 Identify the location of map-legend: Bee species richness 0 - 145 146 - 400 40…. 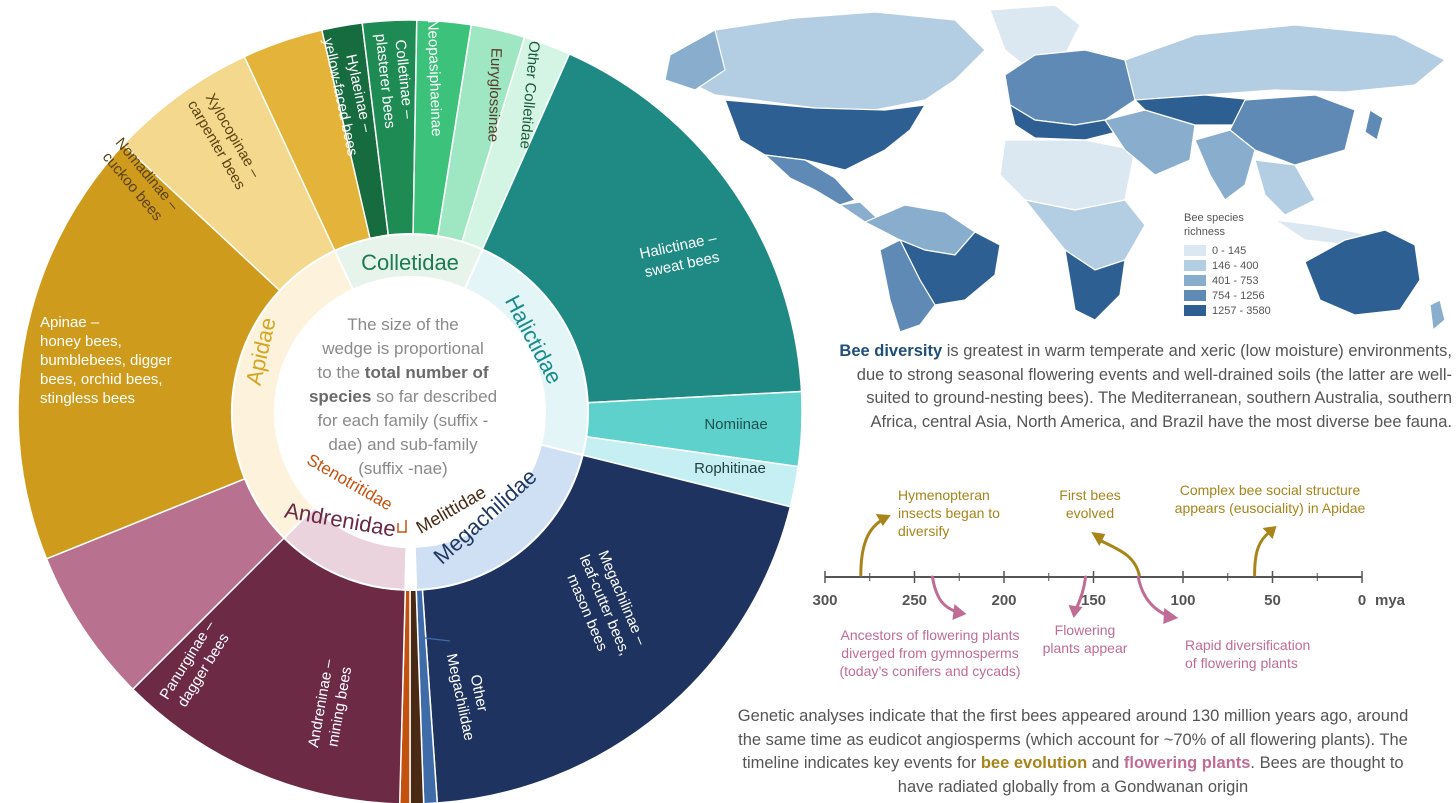
(1227, 265).